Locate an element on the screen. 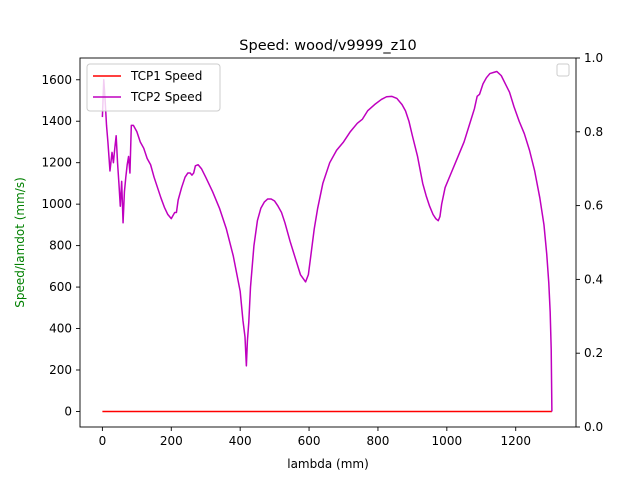 This screenshot has height=480, width=640. y-tick-label: 800 is located at coordinates (60, 246).